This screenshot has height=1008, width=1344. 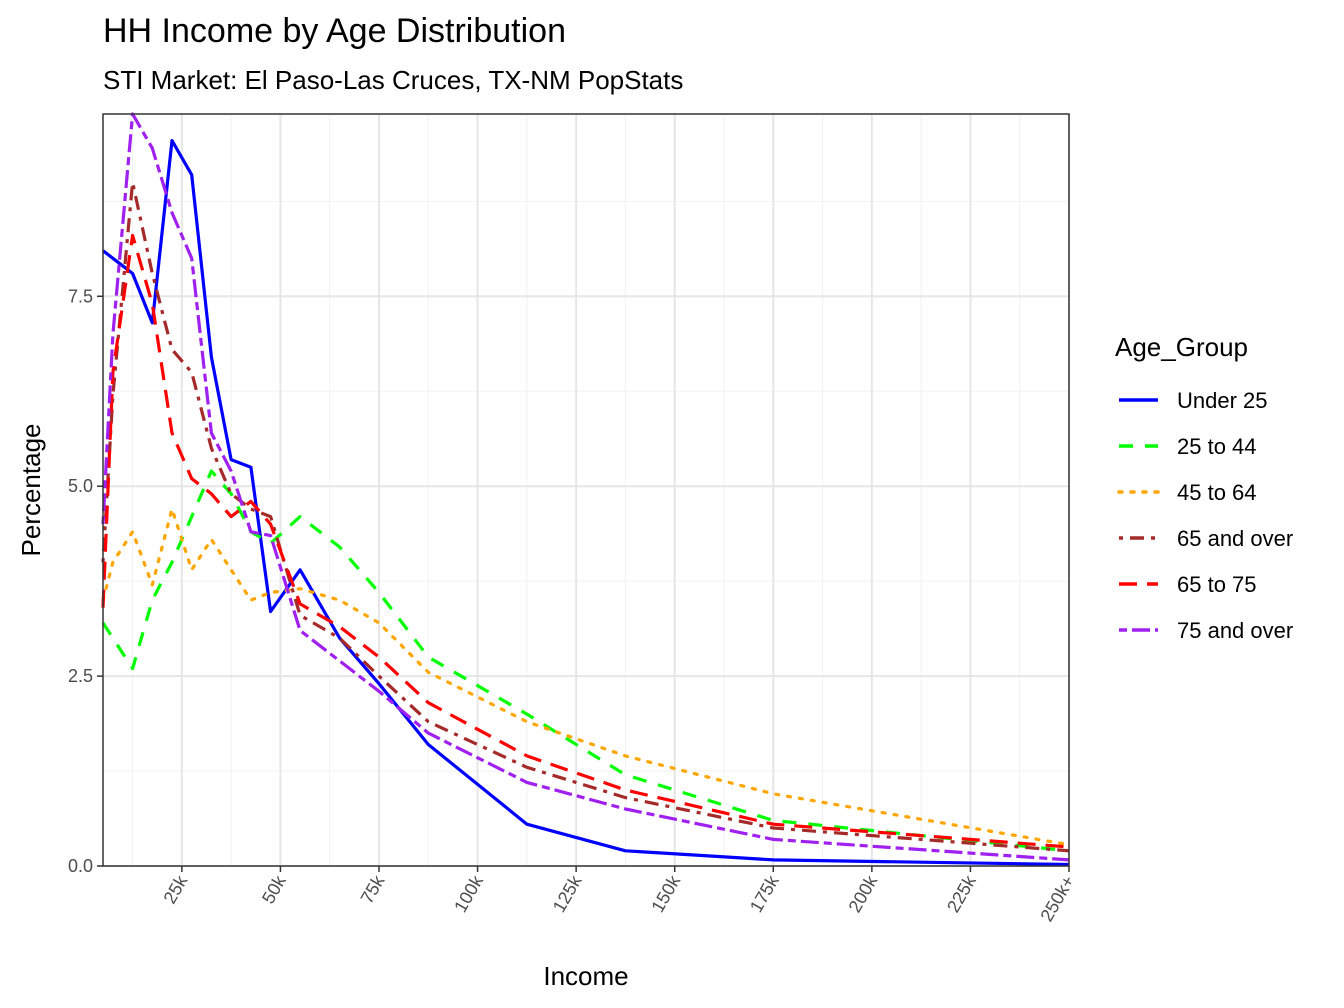 I want to click on x-tick-label: 50k, so click(x=274, y=889).